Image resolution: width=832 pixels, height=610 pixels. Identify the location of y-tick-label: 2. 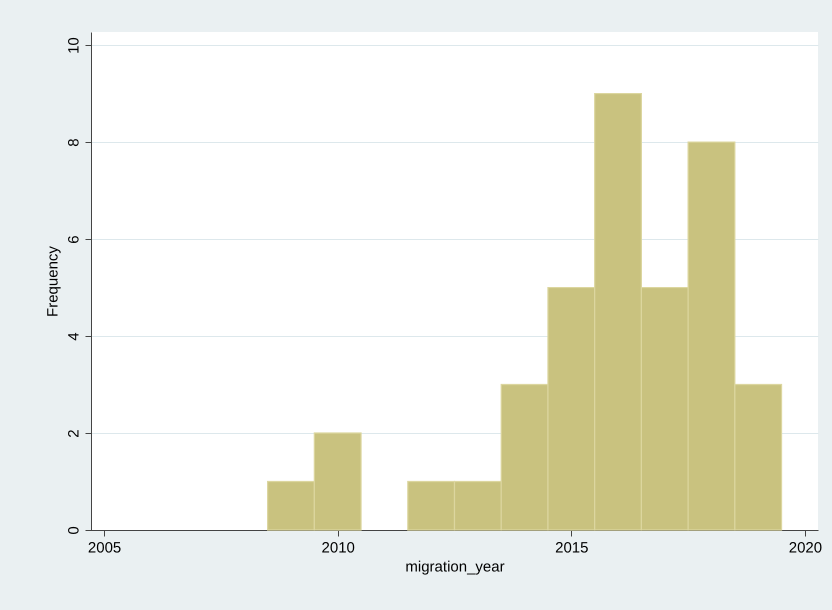
(74, 433).